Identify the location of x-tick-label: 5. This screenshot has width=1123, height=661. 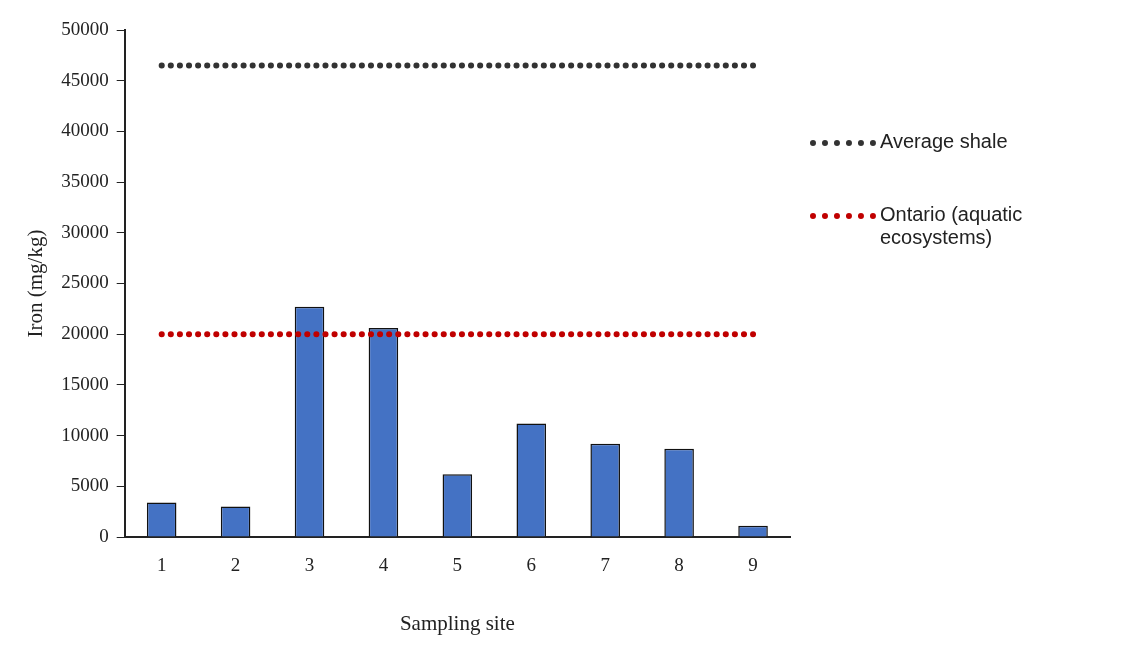
(457, 565).